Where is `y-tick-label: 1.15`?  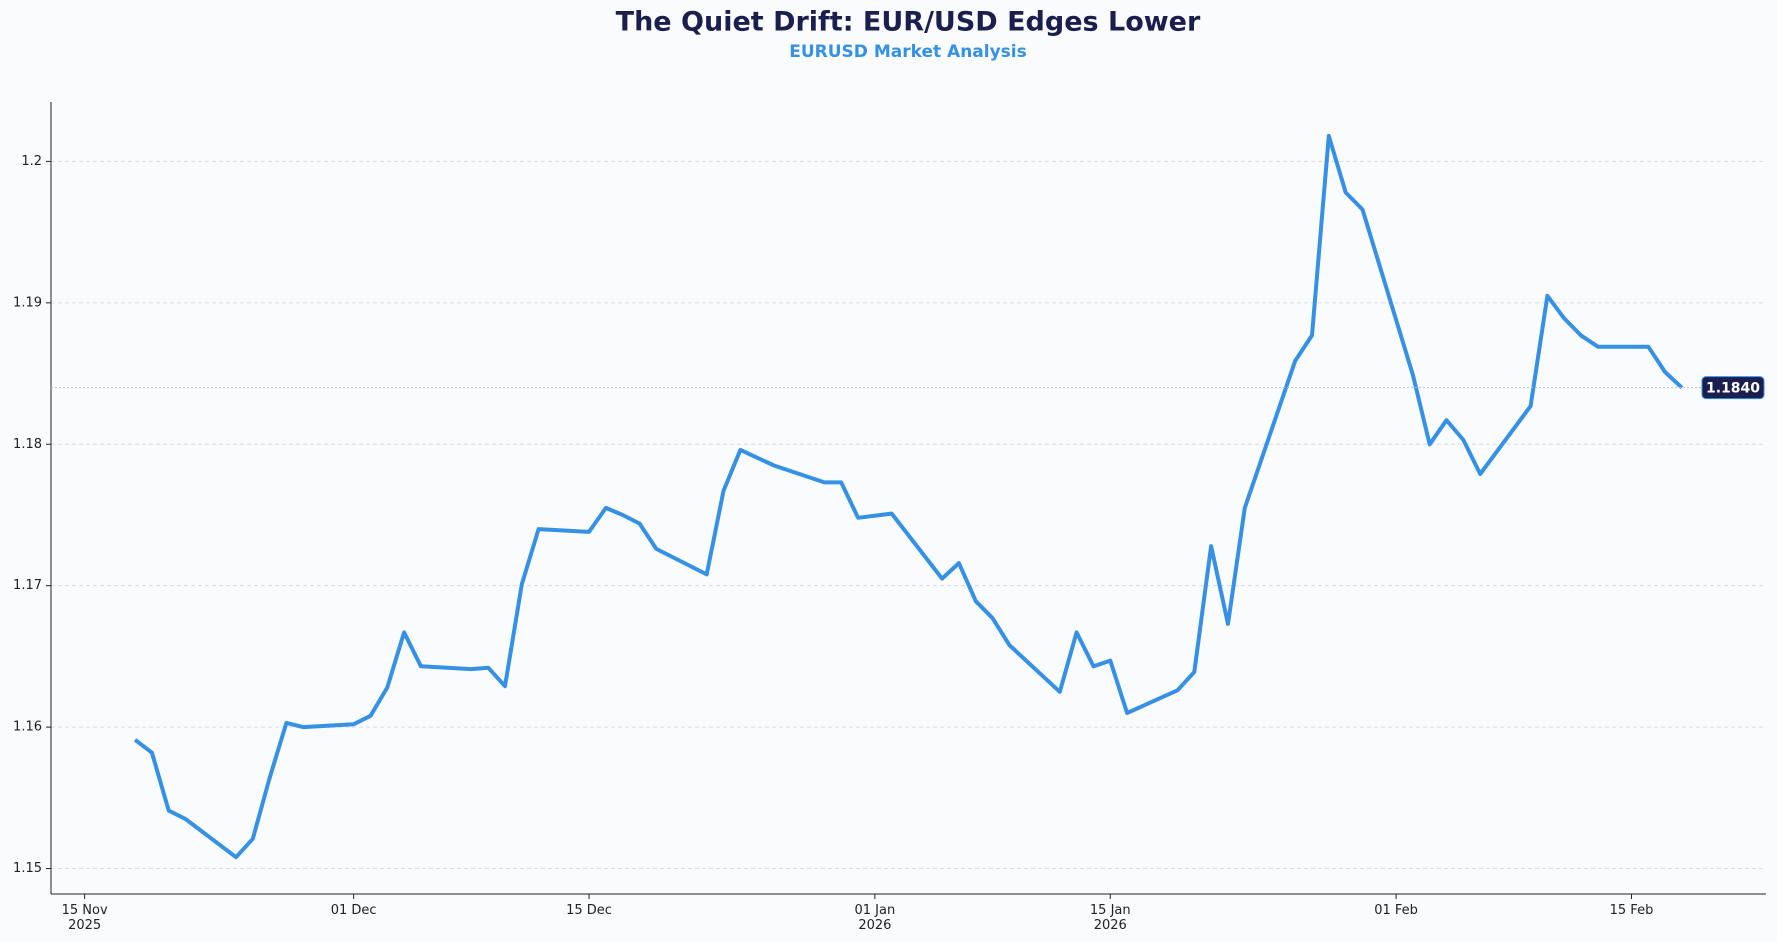 y-tick-label: 1.15 is located at coordinates (27, 868).